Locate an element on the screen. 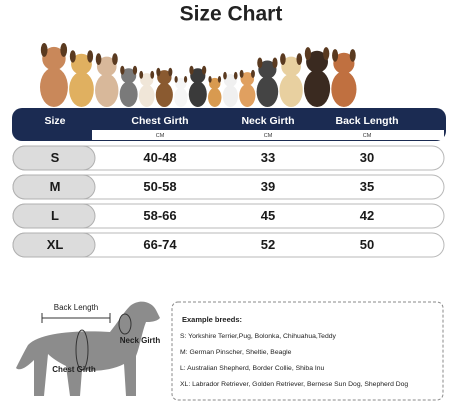 The height and width of the screenshot is (408, 462). dog-illustrations is located at coordinates (198, 75).